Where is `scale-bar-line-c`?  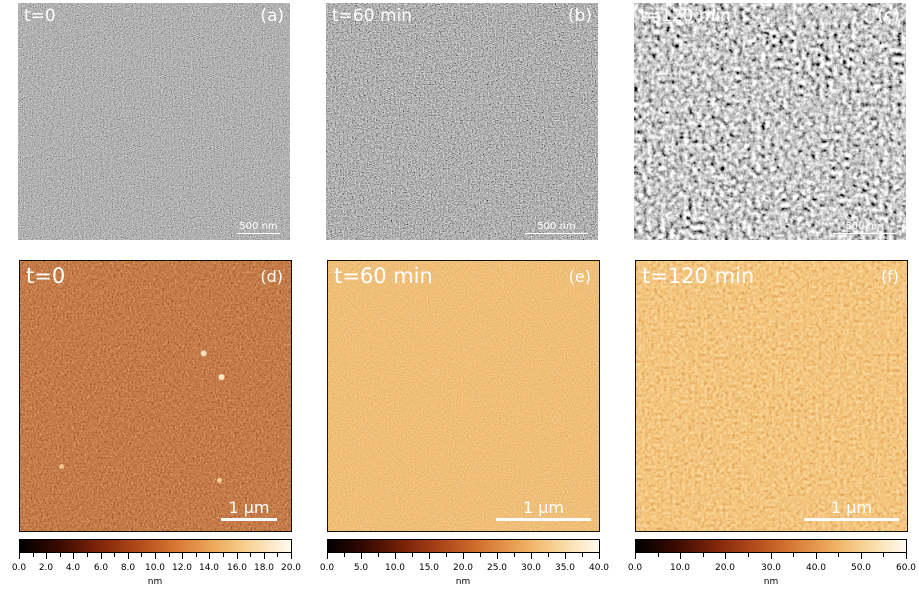
scale-bar-line-c is located at coordinates (864, 233).